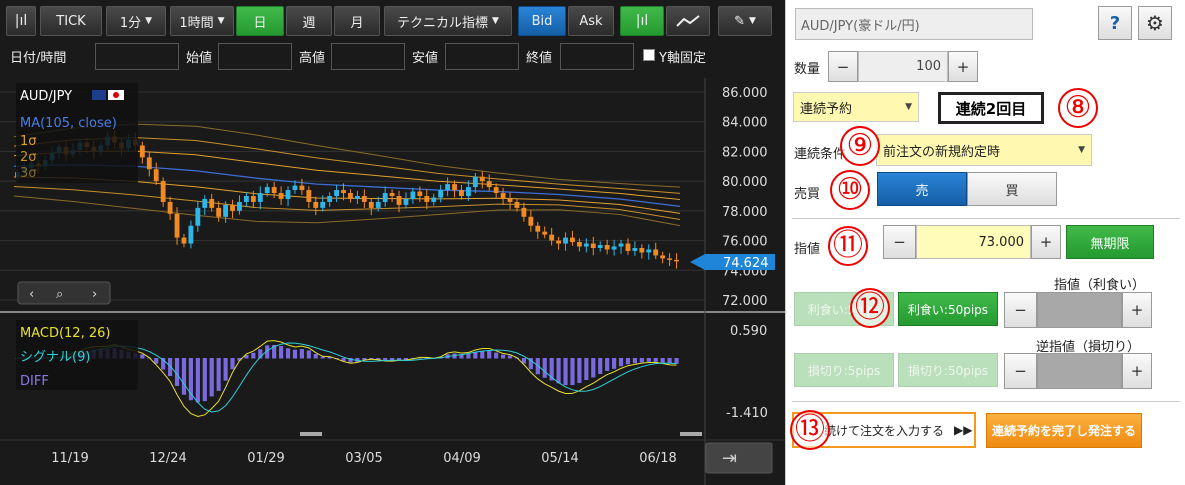 Image resolution: width=1185 pixels, height=485 pixels. Describe the element at coordinates (71, 21) in the screenshot. I see `tick-button: TICK` at that location.